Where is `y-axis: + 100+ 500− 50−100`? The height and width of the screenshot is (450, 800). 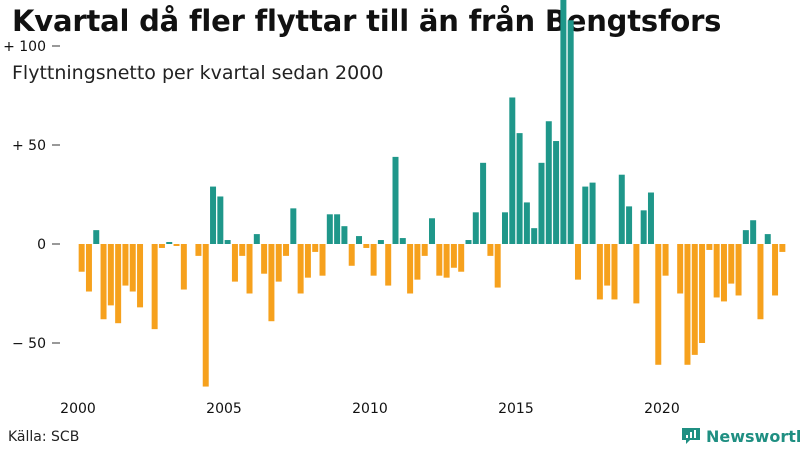
y-axis: + 100+ 500− 50−100 is located at coordinates (31, 195).